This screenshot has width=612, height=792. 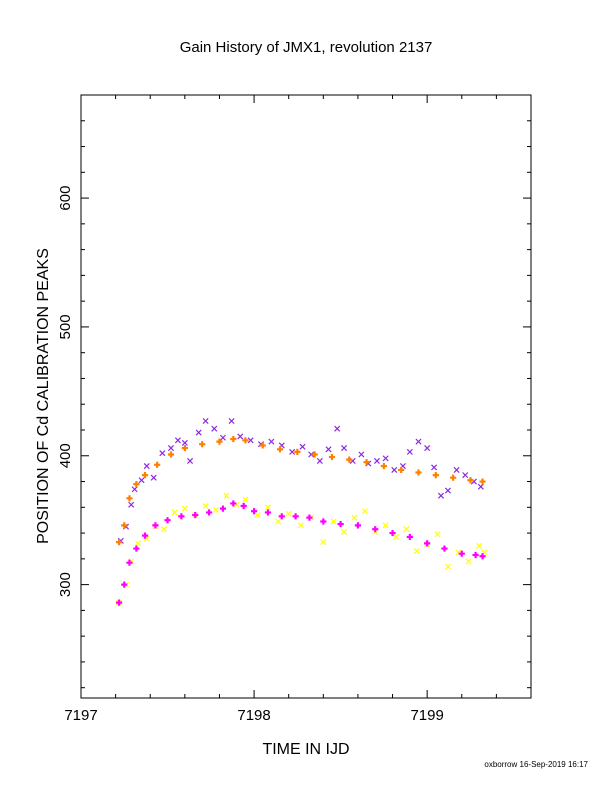 I want to click on footer-credit: oxborrow 16-Sep-2019 16:17, so click(x=536, y=764).